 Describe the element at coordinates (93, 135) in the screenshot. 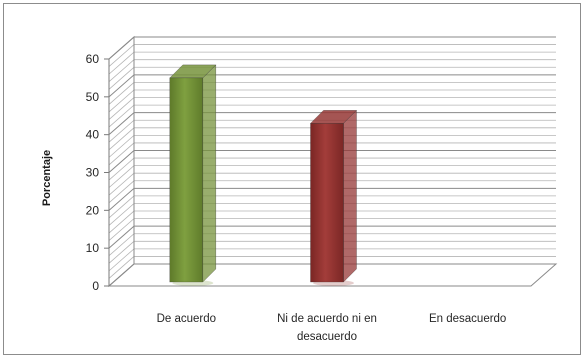

I see `y-tick-label: 40` at that location.